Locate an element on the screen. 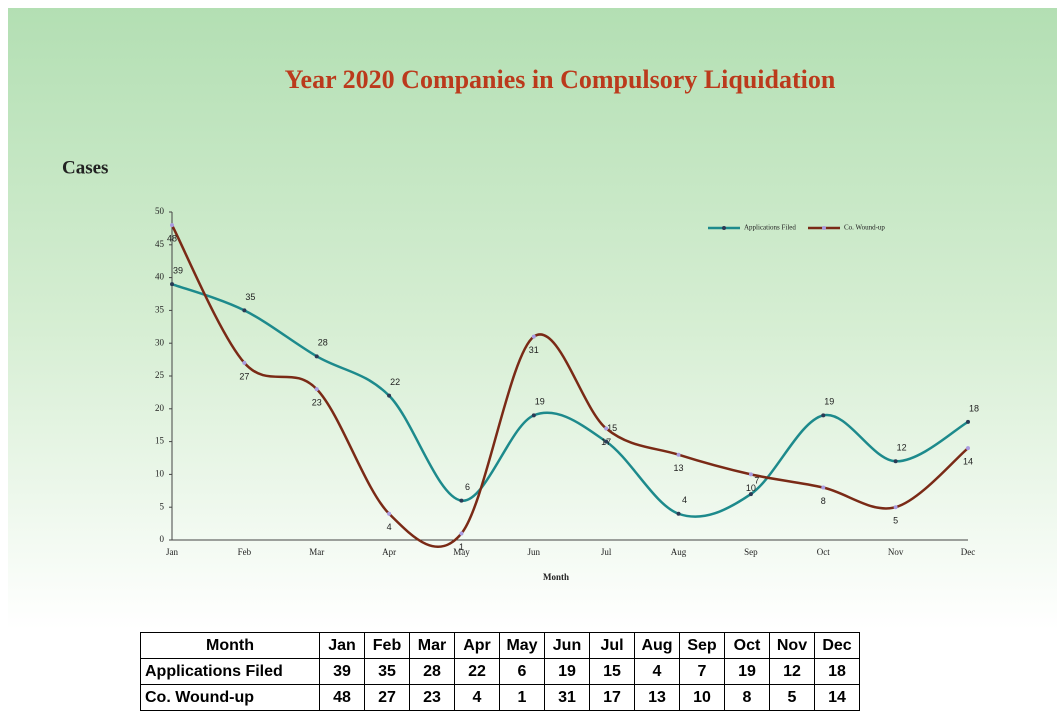 Image resolution: width=1057 pixels, height=715 pixels. table-cell: Jun is located at coordinates (567, 645).